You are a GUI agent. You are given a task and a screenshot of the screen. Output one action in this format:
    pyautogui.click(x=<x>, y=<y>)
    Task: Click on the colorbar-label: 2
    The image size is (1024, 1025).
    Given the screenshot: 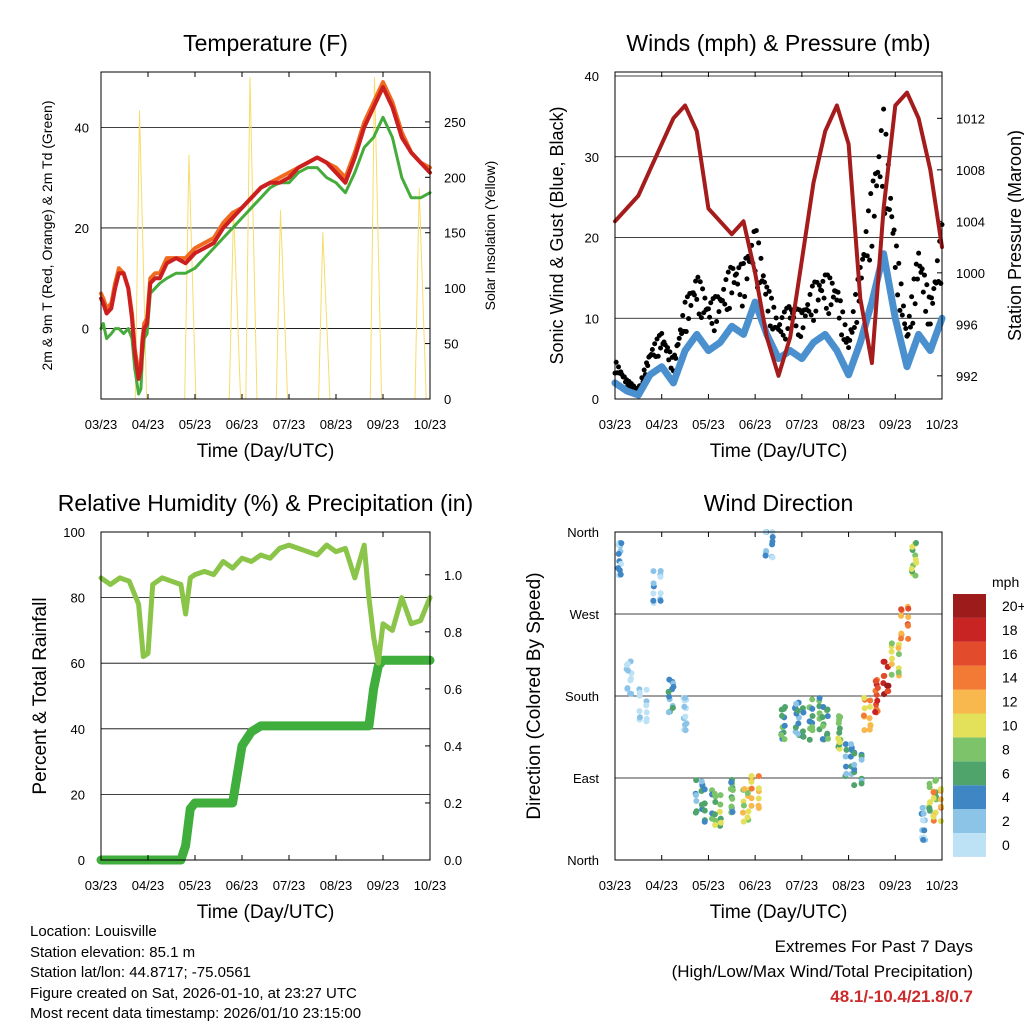 What is the action you would take?
    pyautogui.click(x=1006, y=821)
    